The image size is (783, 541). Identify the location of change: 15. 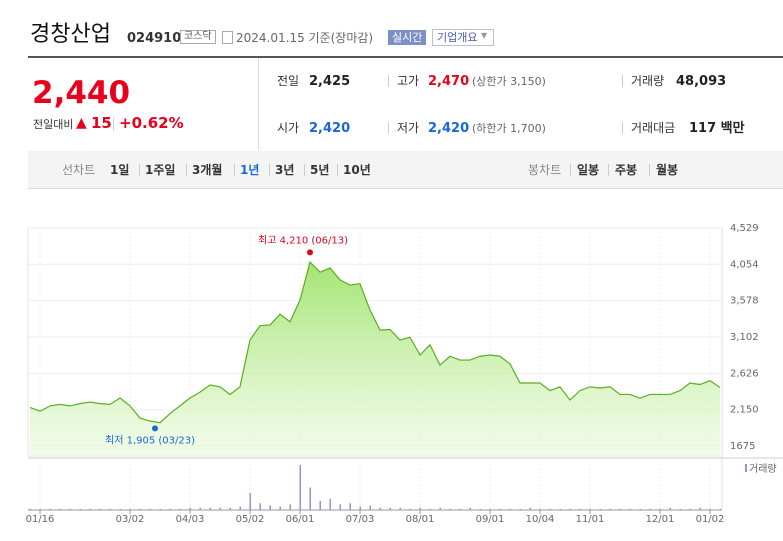
(101, 123).